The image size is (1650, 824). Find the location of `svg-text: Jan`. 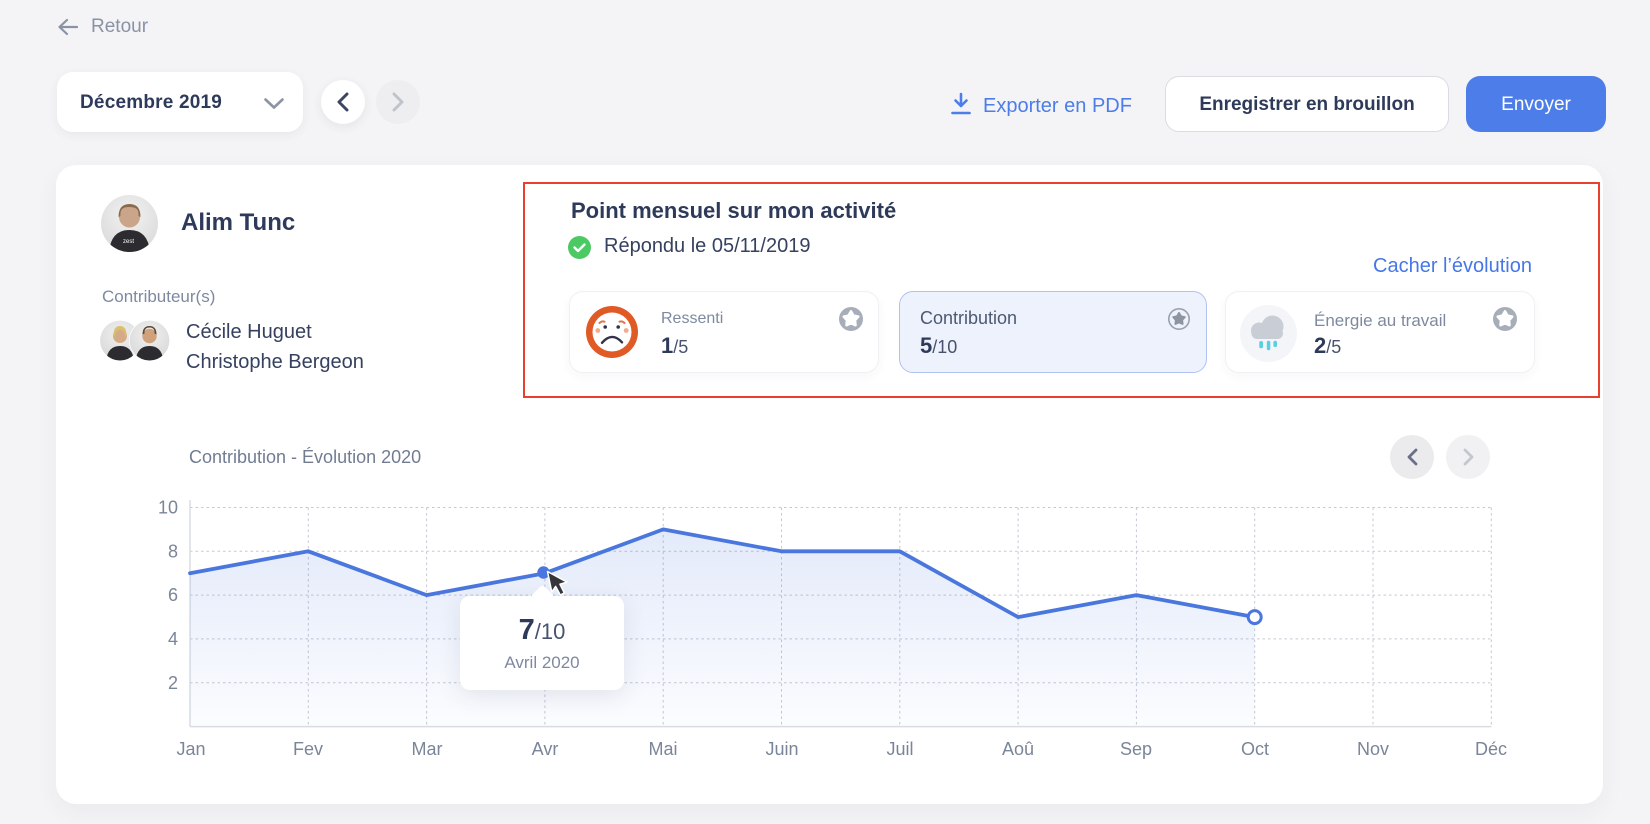

svg-text: Jan is located at coordinates (190, 749).